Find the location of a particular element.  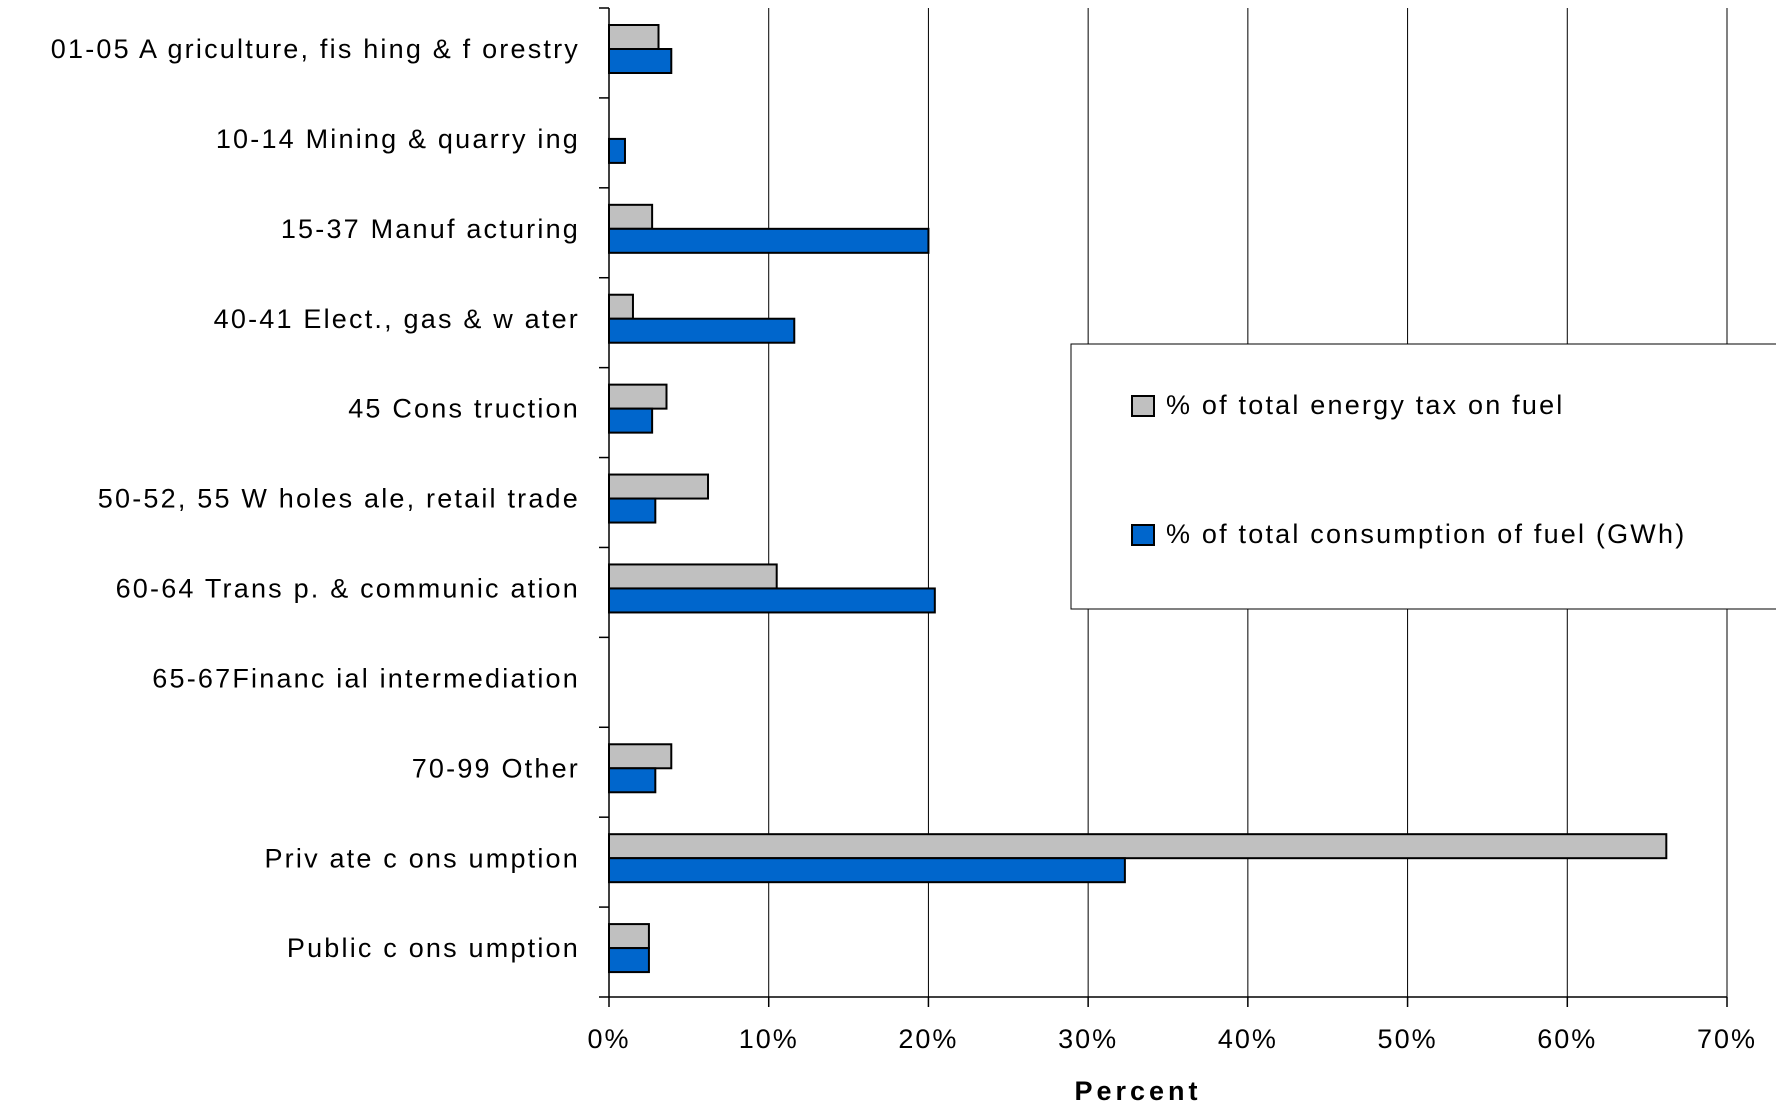

bar-series2-cat9 is located at coordinates (632, 780).